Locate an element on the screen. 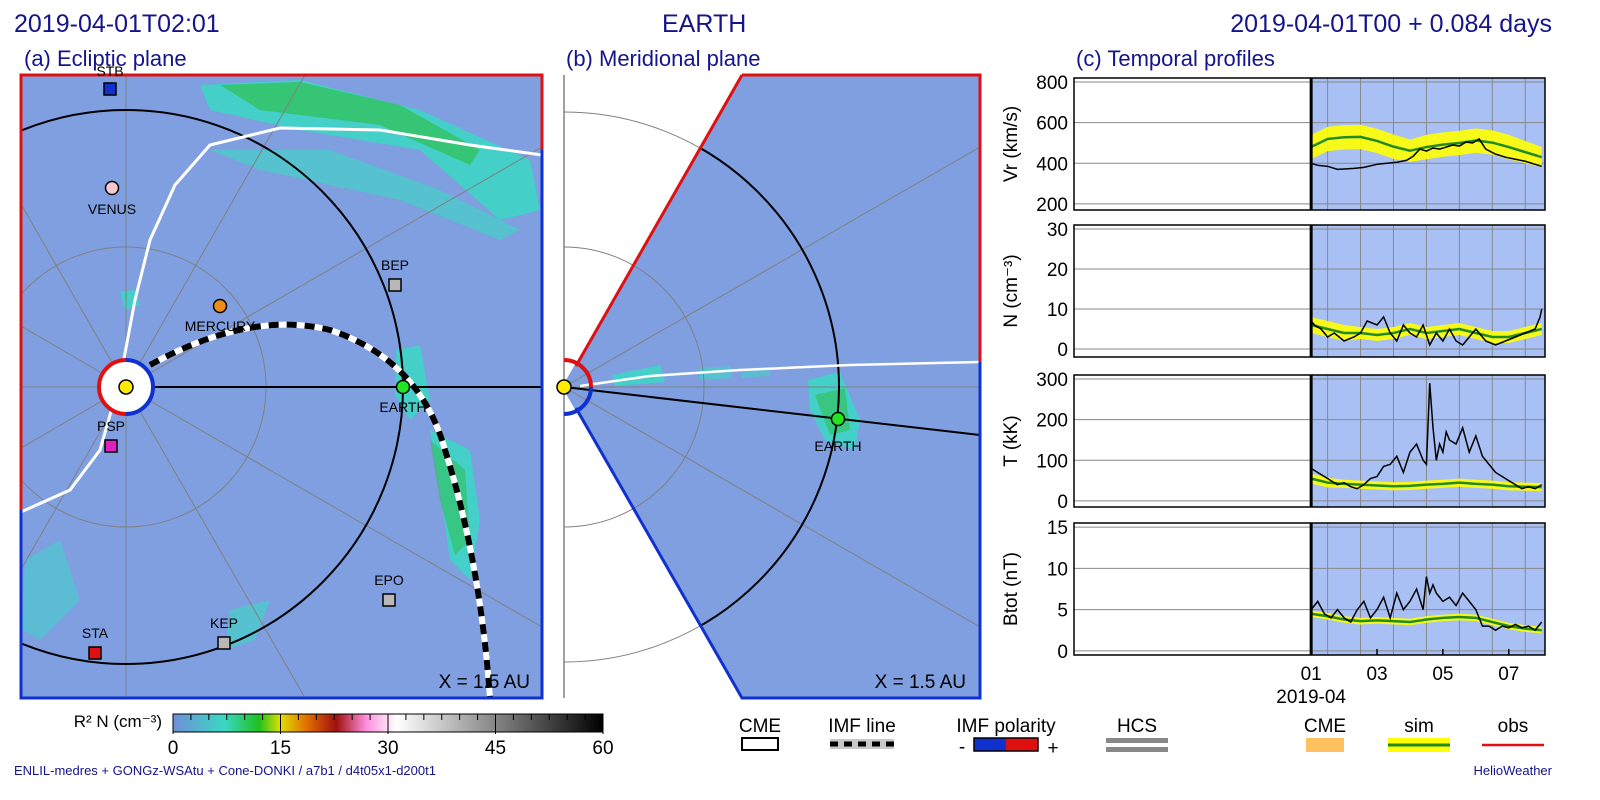  epo-marker is located at coordinates (389, 600).